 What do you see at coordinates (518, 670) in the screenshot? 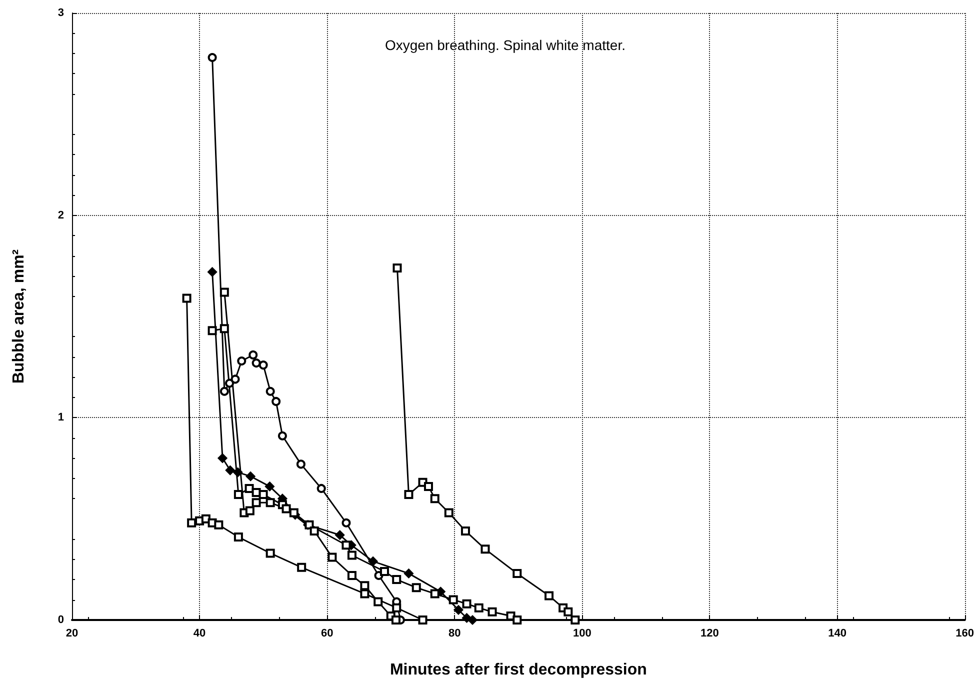
I see `x-axis-title: Minutes after first decompression` at bounding box center [518, 670].